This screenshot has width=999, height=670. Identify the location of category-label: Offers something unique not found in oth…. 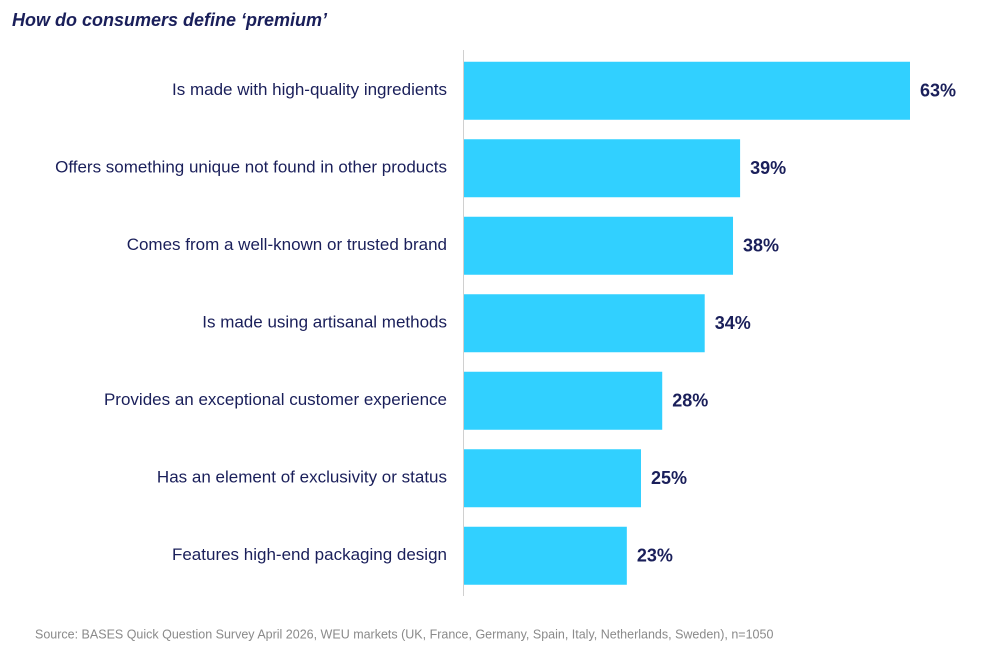
(251, 167).